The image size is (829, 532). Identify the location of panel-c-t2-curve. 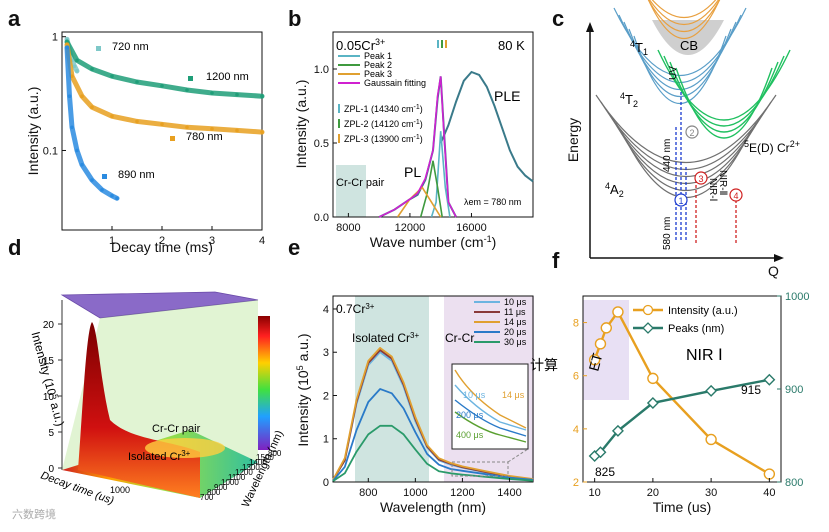
(680, 63).